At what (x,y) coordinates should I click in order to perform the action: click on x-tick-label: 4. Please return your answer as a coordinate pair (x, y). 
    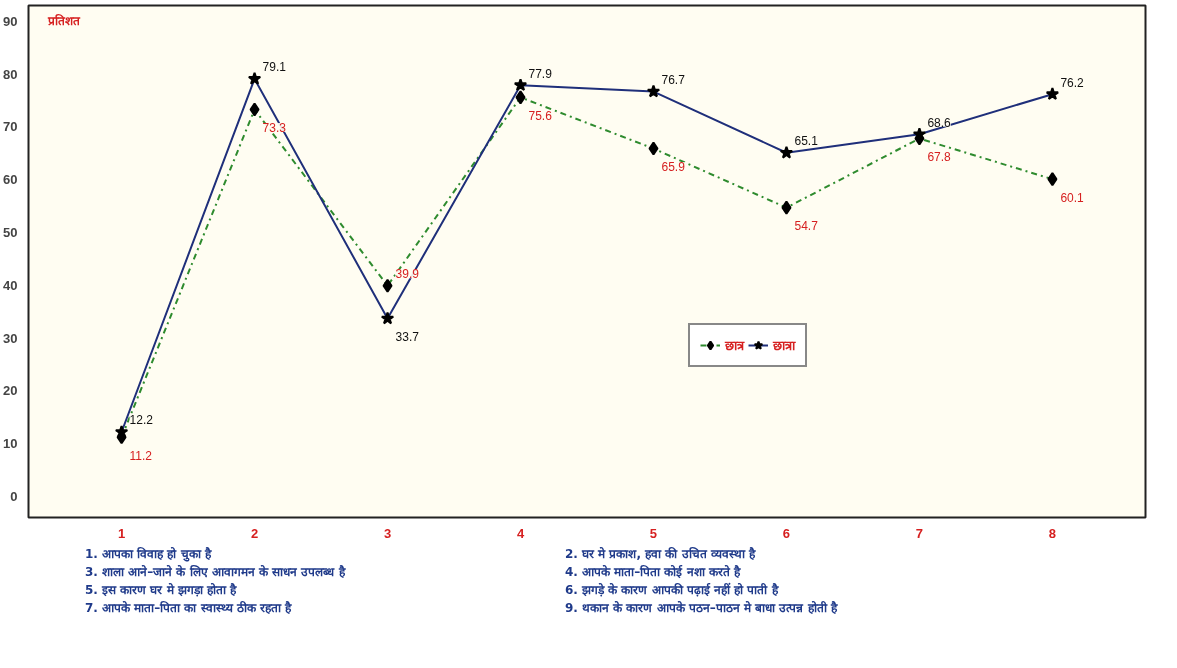
    Looking at the image, I should click on (520, 533).